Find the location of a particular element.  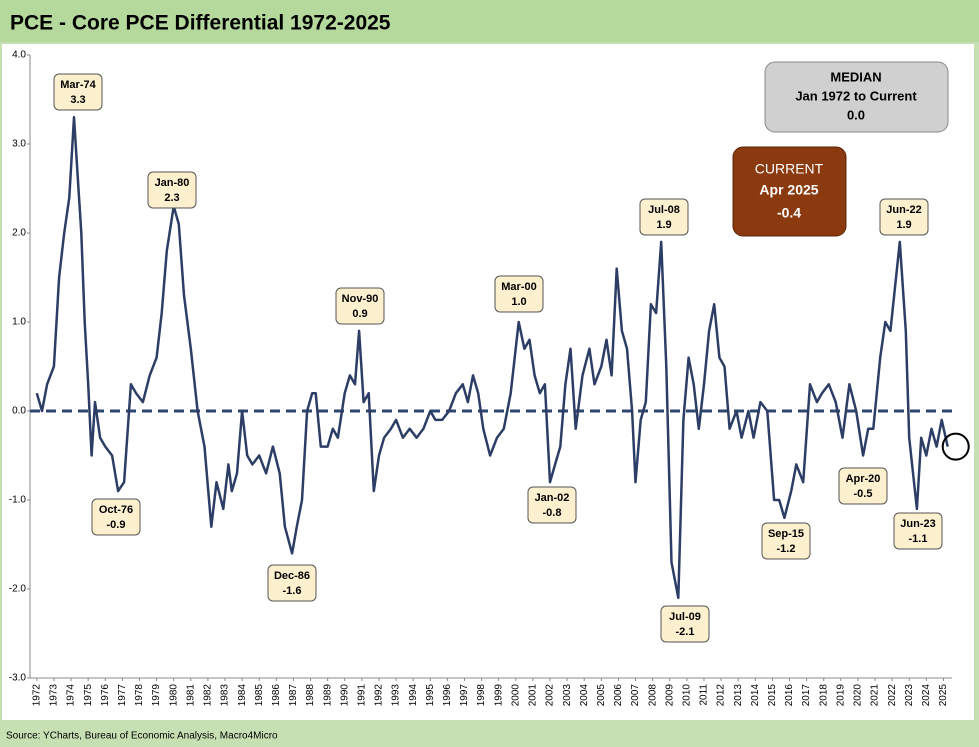

callout-value: -2.1 is located at coordinates (685, 632).